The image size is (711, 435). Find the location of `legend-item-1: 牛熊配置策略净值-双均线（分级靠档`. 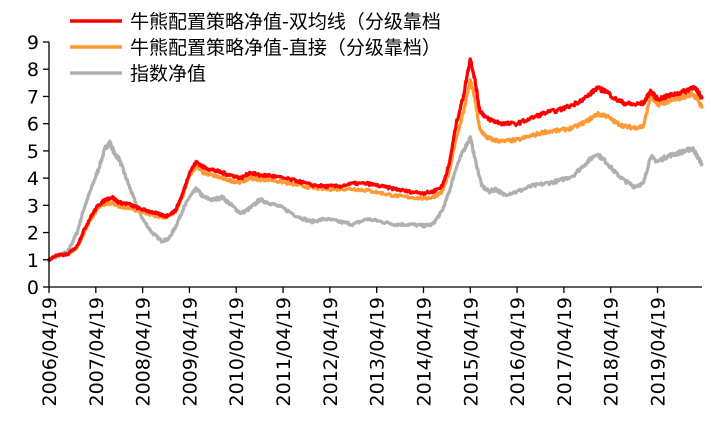

legend-item-1: 牛熊配置策略净值-双均线（分级靠档 is located at coordinates (255, 22).